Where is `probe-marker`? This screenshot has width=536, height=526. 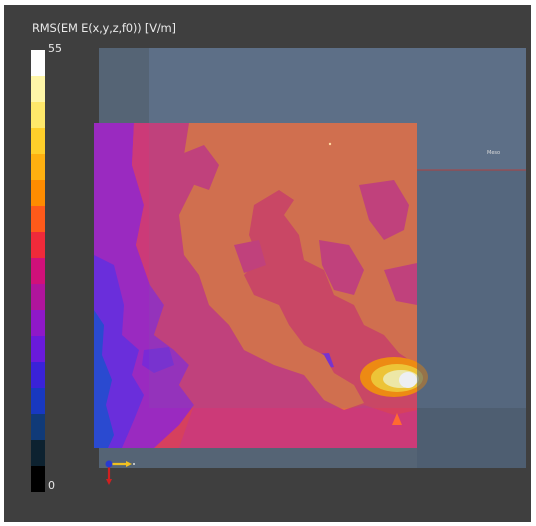 probe-marker is located at coordinates (330, 144).